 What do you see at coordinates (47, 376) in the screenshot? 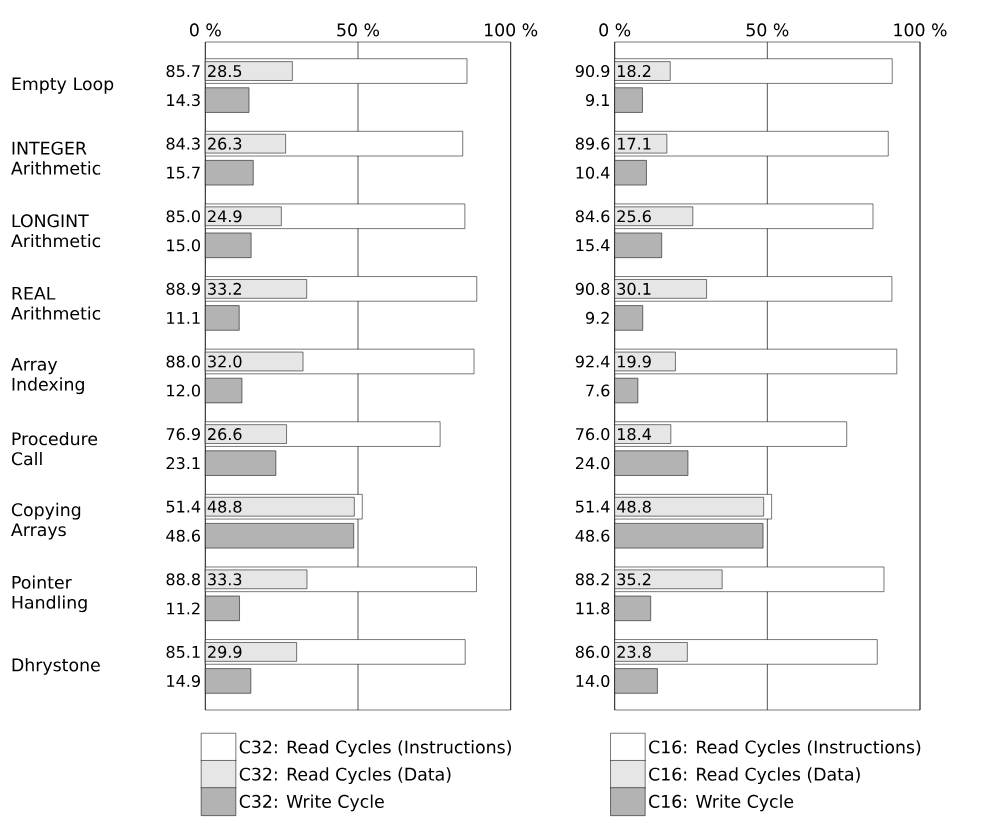
I see `y-tick-label: Array Indexing` at bounding box center [47, 376].